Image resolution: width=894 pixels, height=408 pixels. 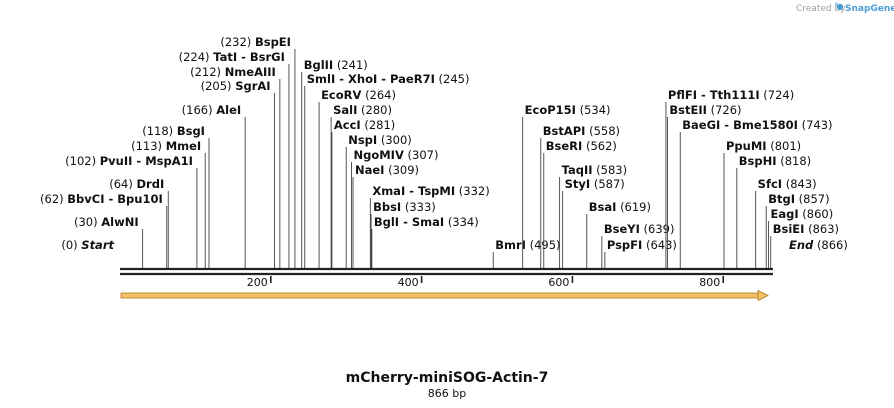 I want to click on site-alei: (166) AleI, so click(x=214, y=185).